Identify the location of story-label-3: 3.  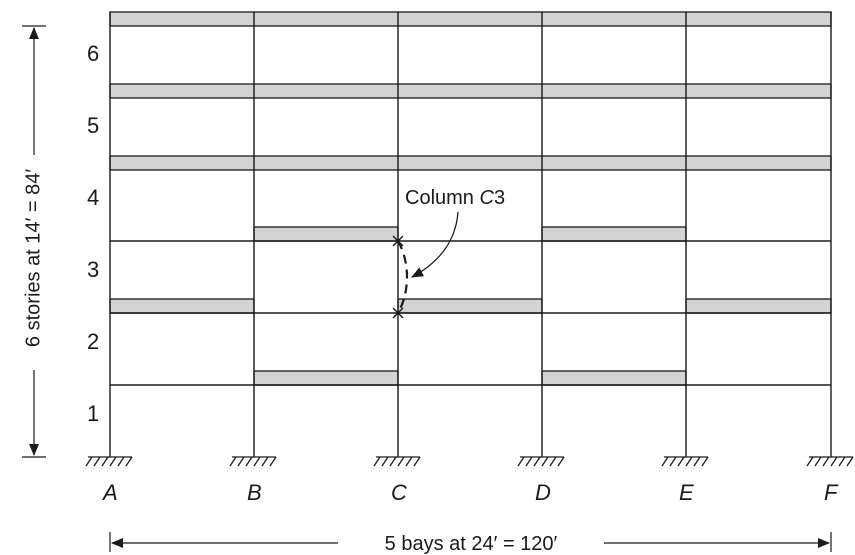
(93, 269).